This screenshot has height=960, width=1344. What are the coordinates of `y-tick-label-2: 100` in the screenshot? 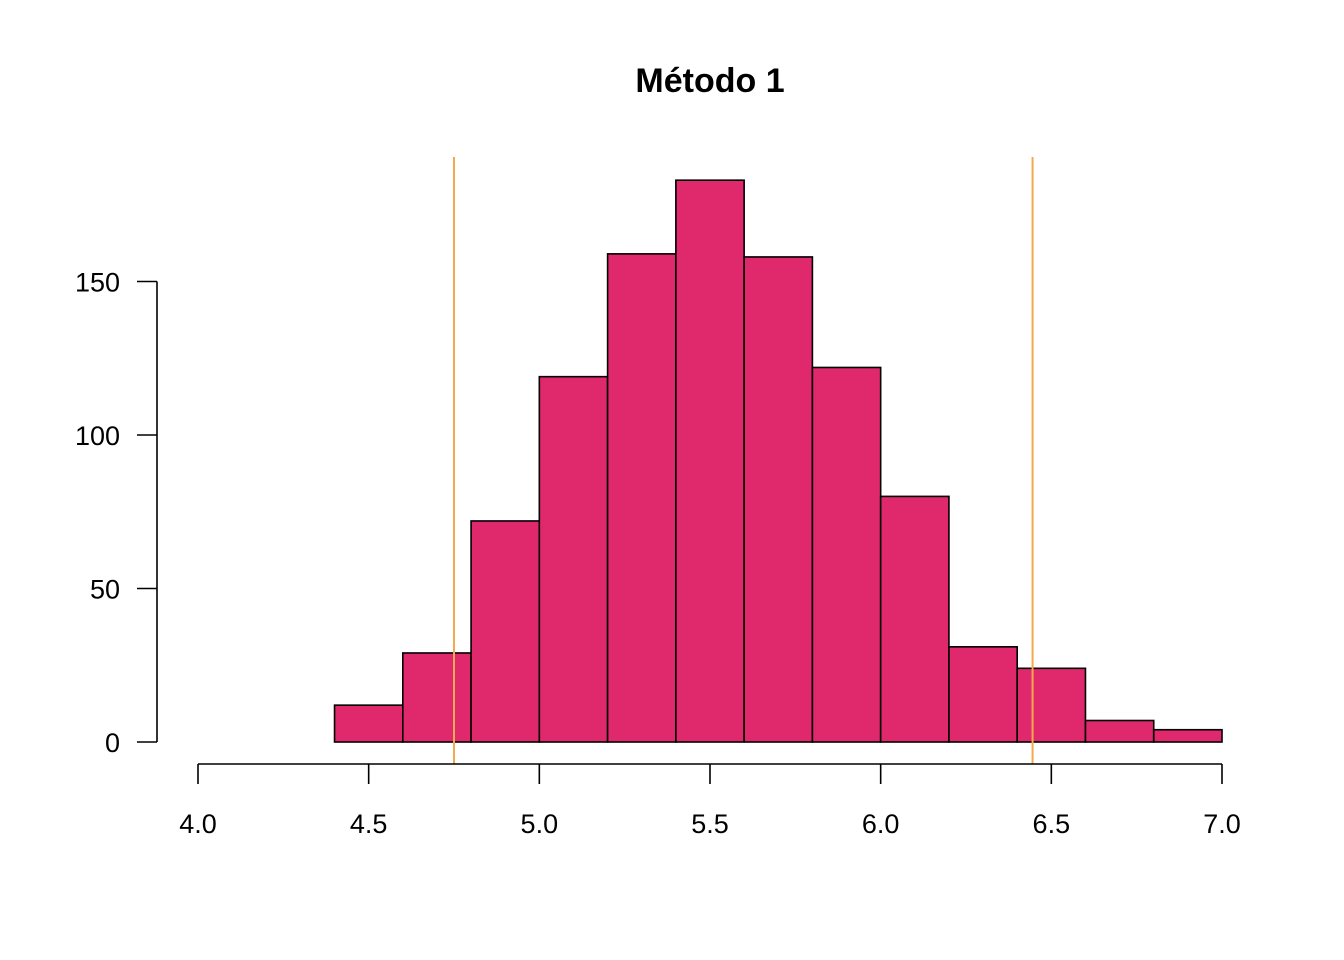 It's located at (97, 436).